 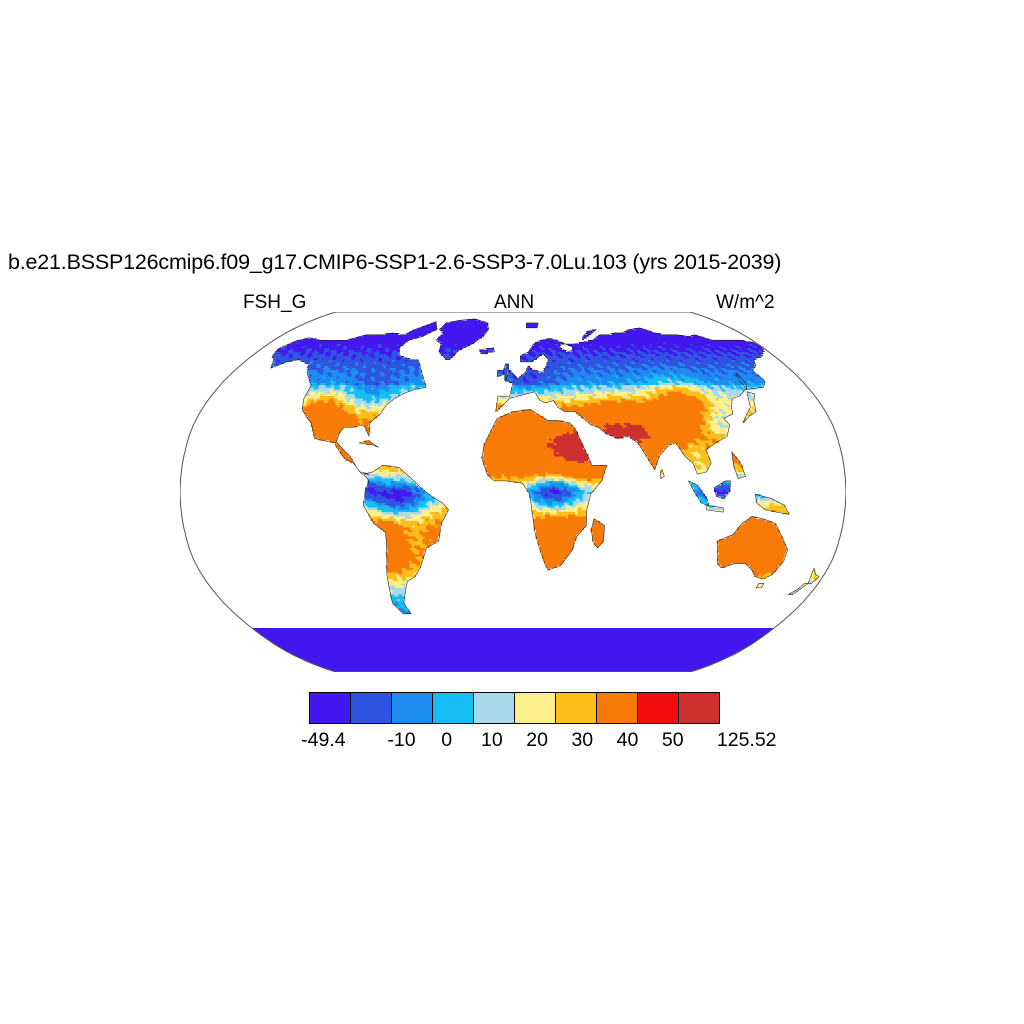 I want to click on colorbar-tick-3: 10, so click(x=492, y=740).